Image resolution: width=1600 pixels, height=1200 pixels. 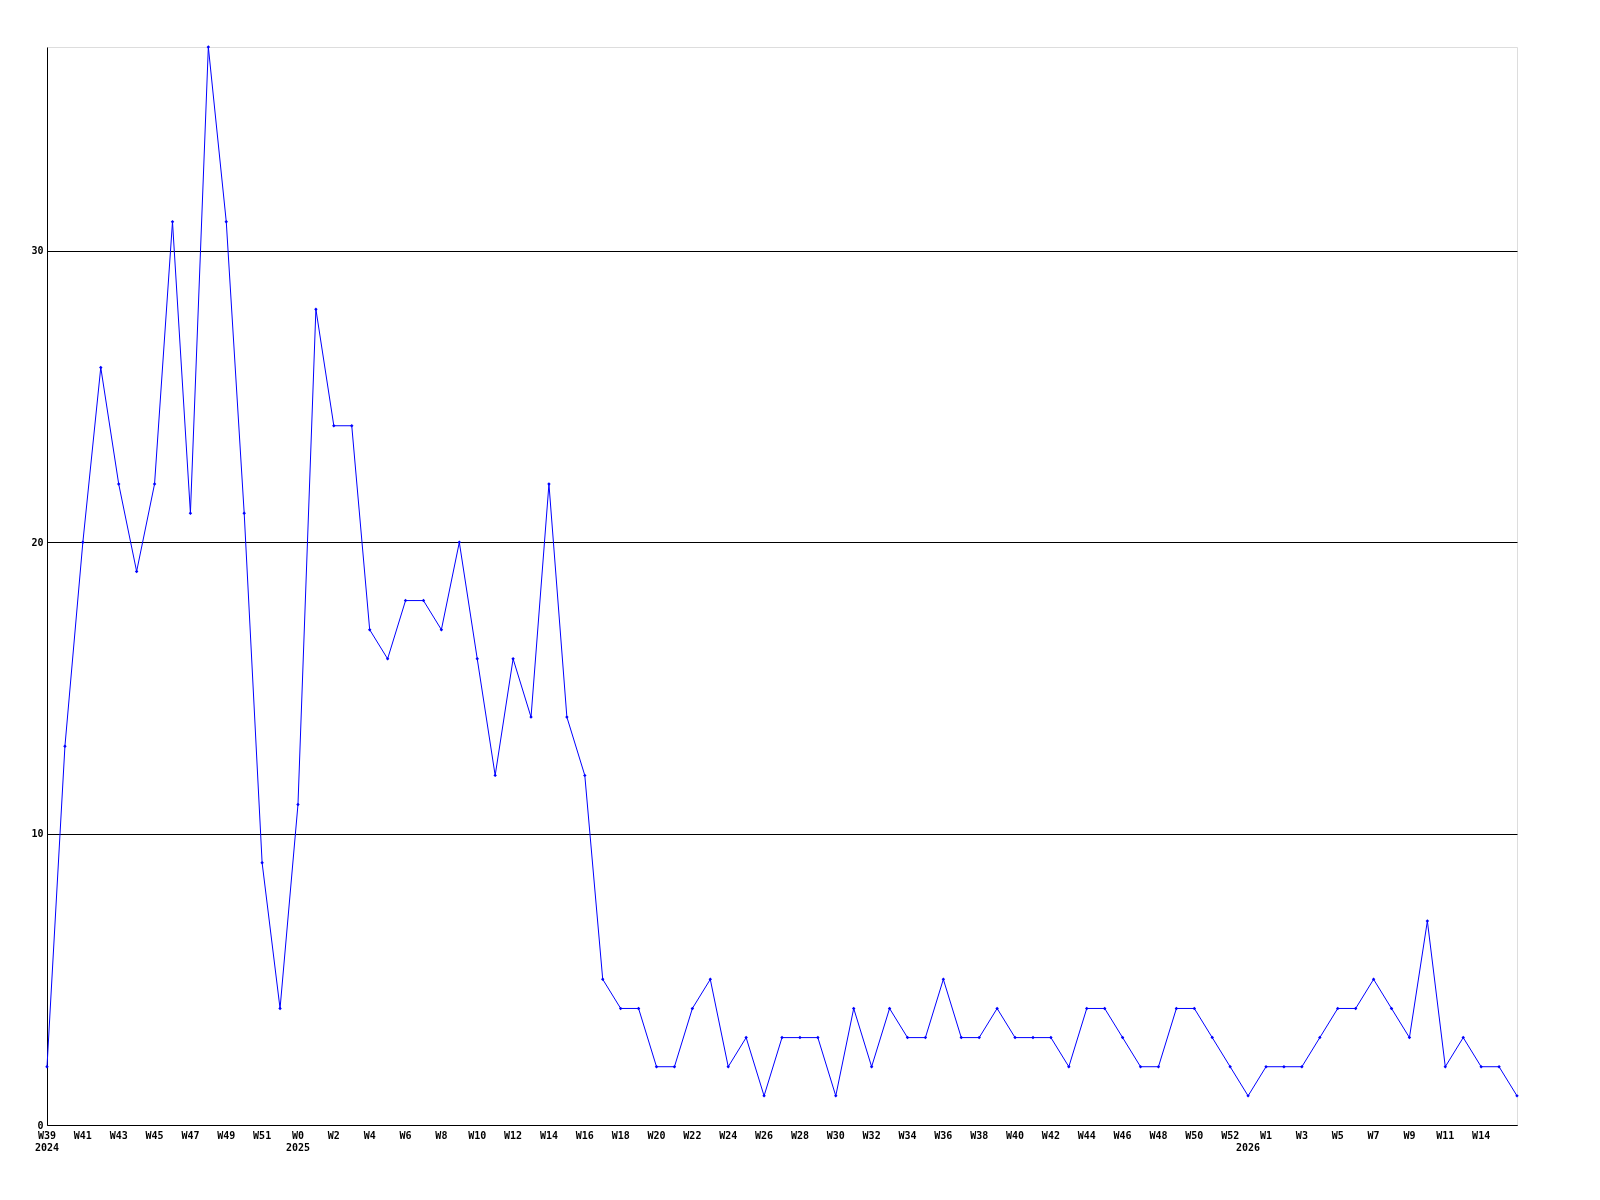 I want to click on x-tick-label: W50, so click(x=1194, y=1135).